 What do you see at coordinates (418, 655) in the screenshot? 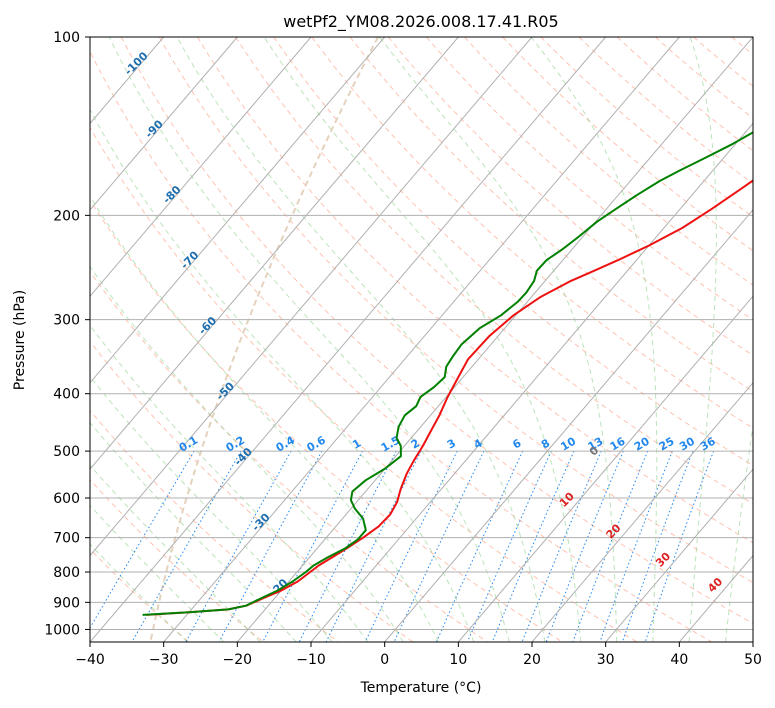
I see `x-axis: −40 −30 −20 −10 0 10 20 30 40 50` at bounding box center [418, 655].